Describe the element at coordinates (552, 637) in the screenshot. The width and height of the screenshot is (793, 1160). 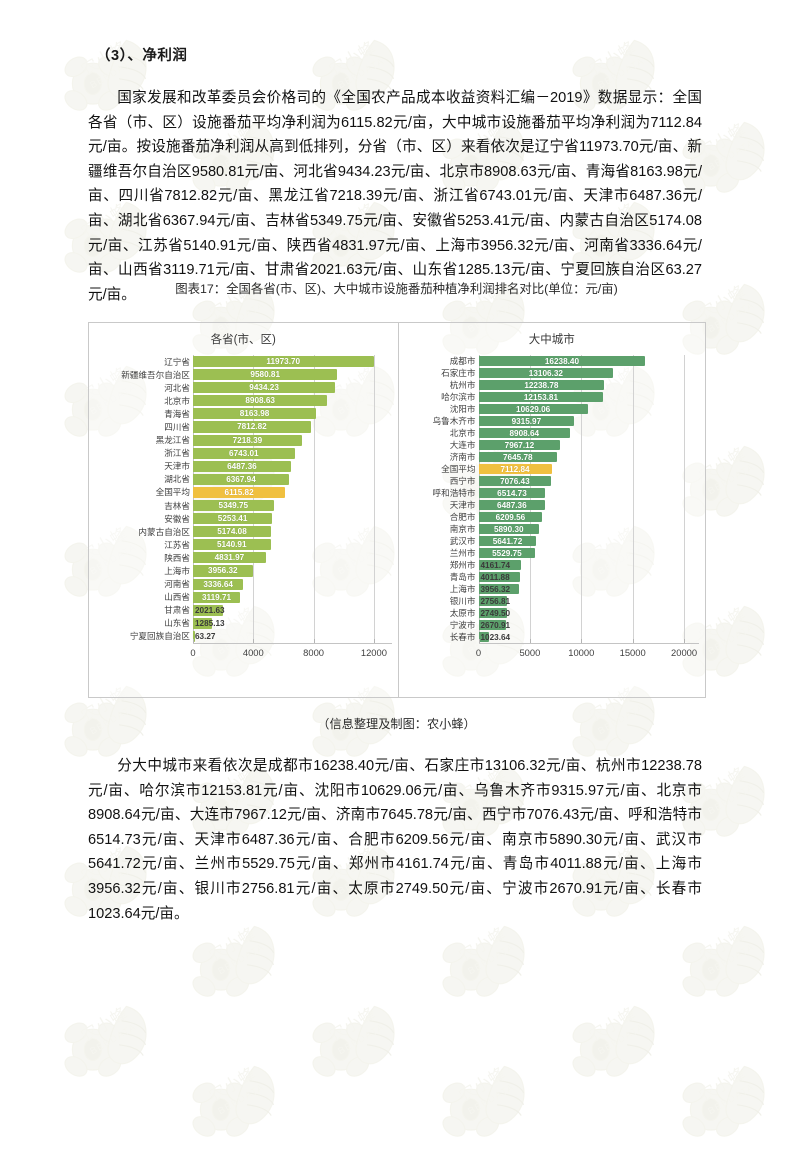
I see `chart-bar-row: 长春市 1023.64` at that location.